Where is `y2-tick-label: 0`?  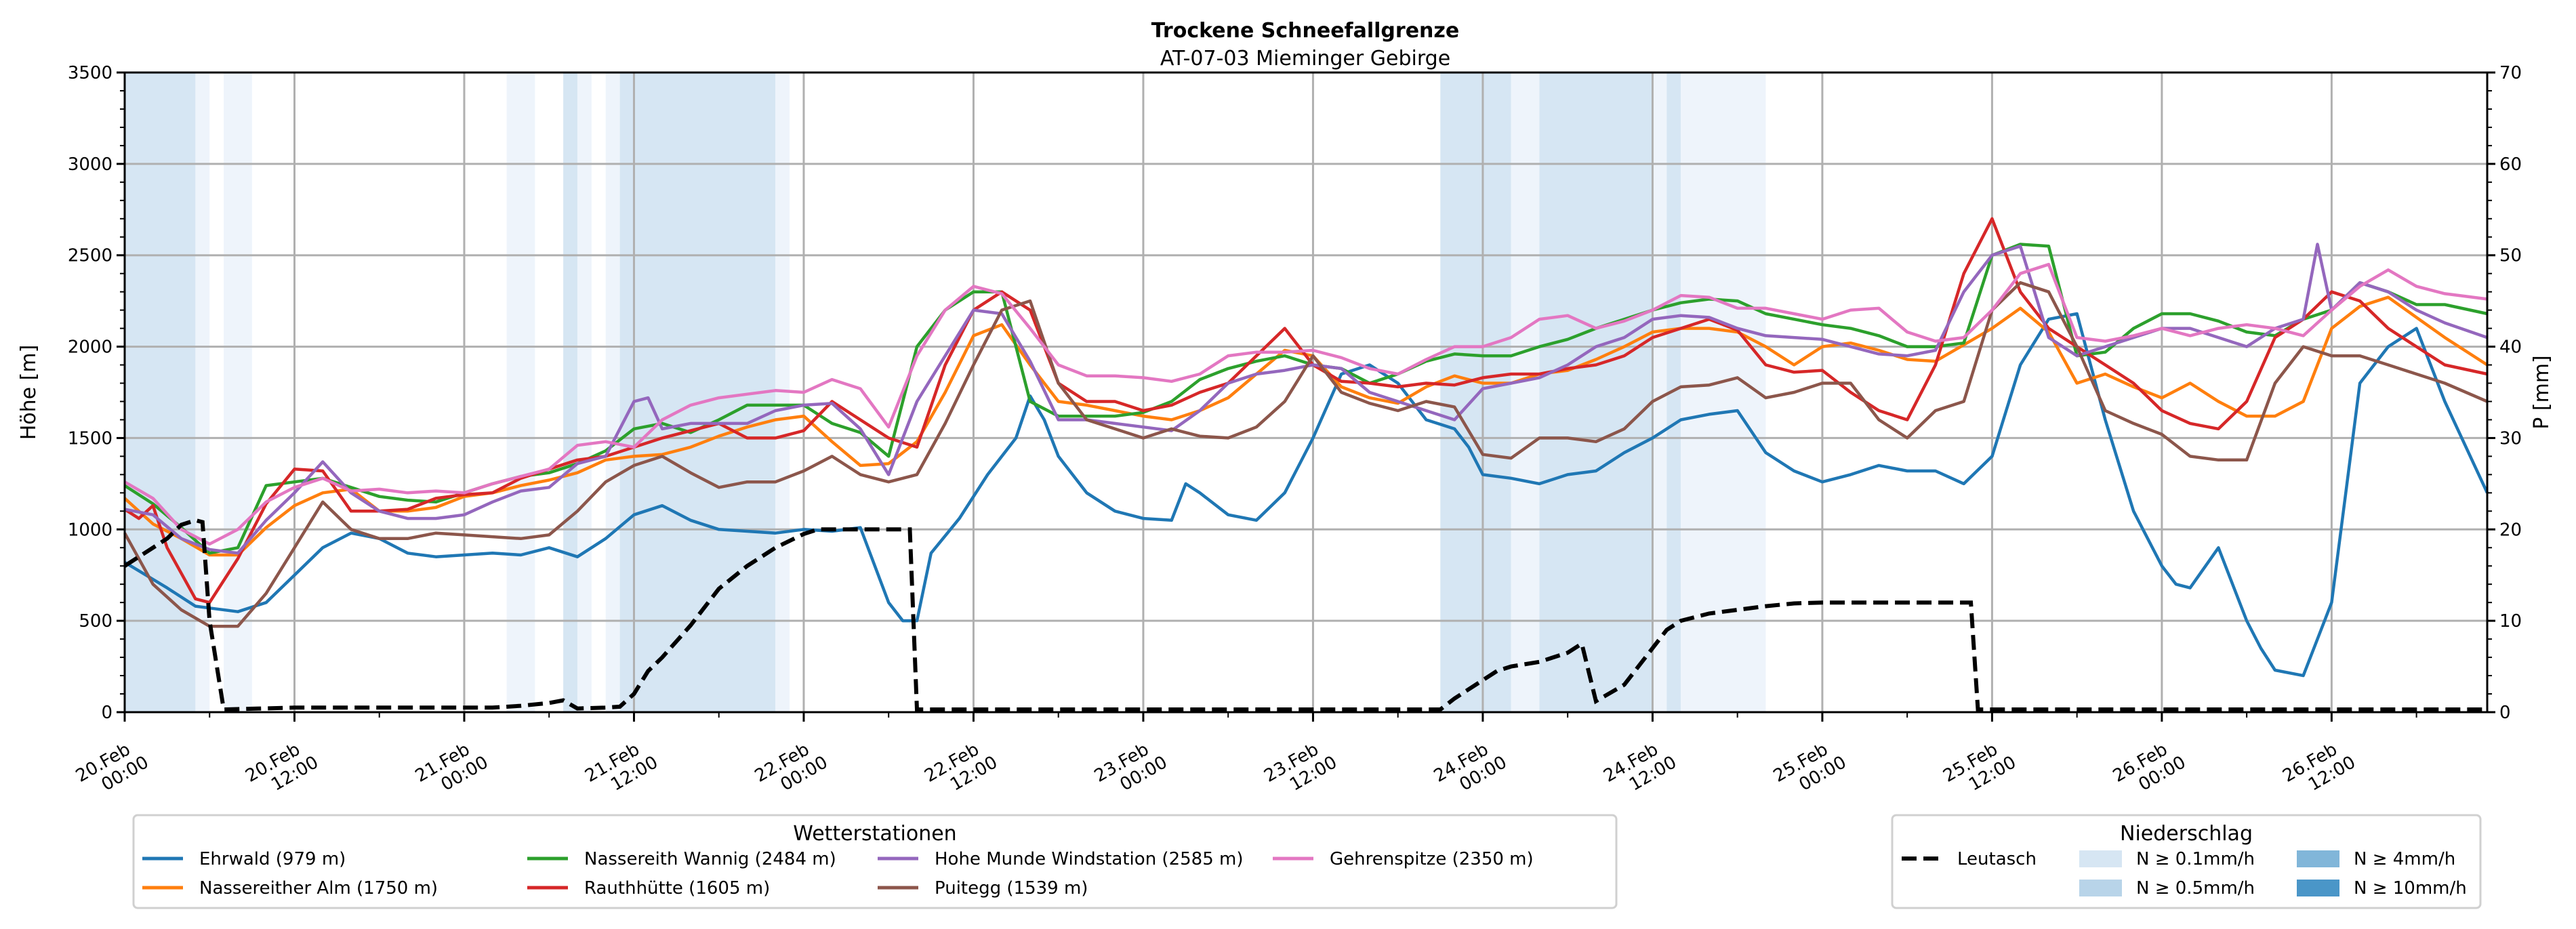 y2-tick-label: 0 is located at coordinates (2505, 713).